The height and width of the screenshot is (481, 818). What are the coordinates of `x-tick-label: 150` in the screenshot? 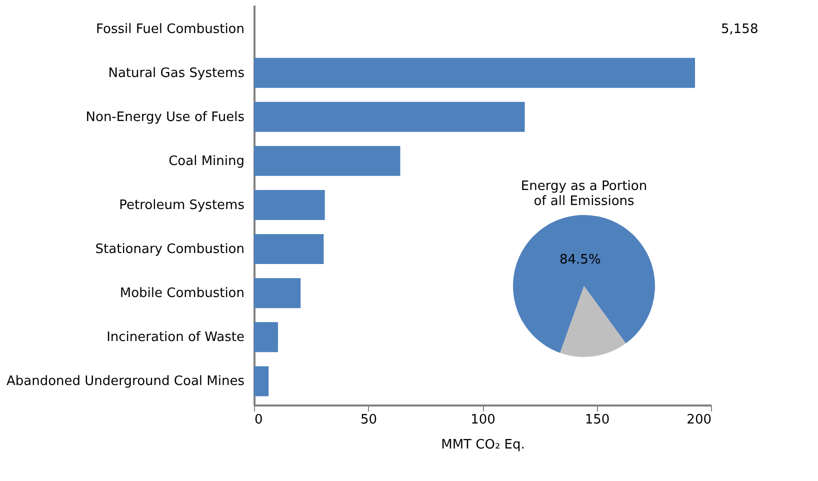 It's located at (597, 420).